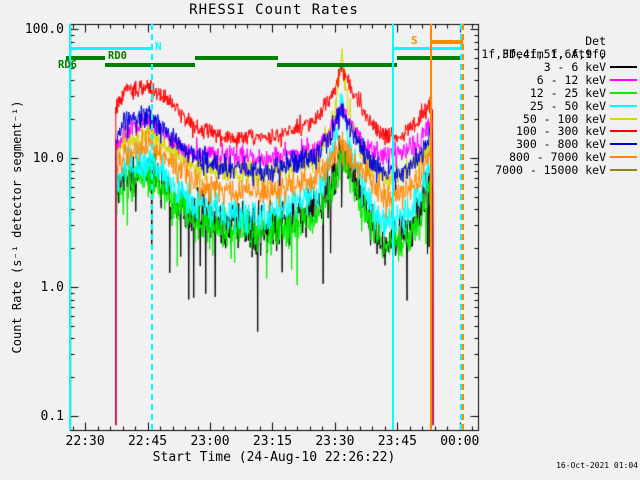 The height and width of the screenshot is (480, 640). I want to click on legend-row: 7000 - 15000 keV, so click(559, 169).